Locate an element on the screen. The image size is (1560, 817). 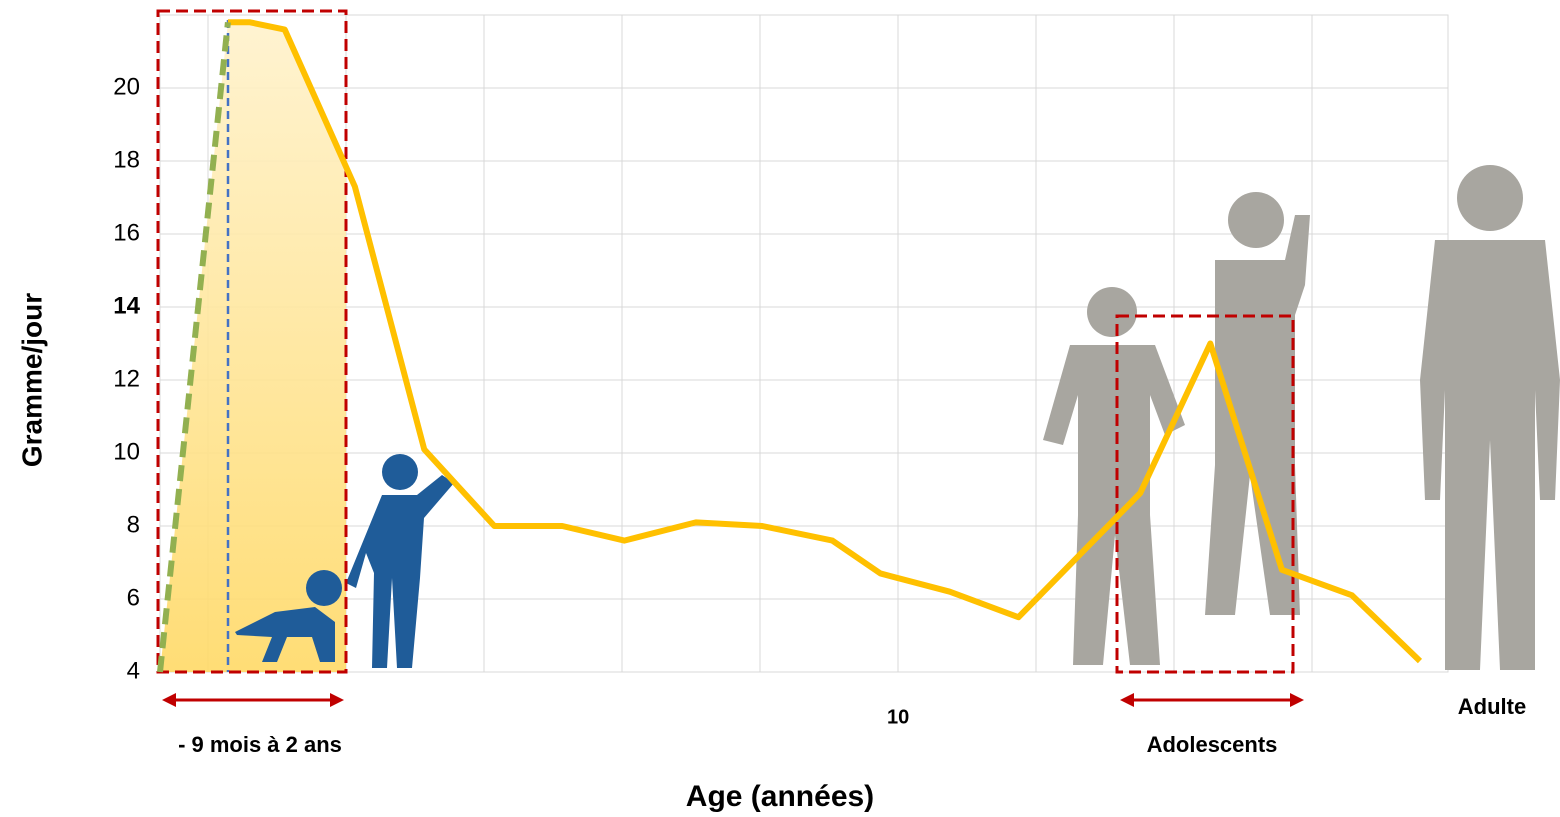
y-tick-label: 12 is located at coordinates (126, 378).